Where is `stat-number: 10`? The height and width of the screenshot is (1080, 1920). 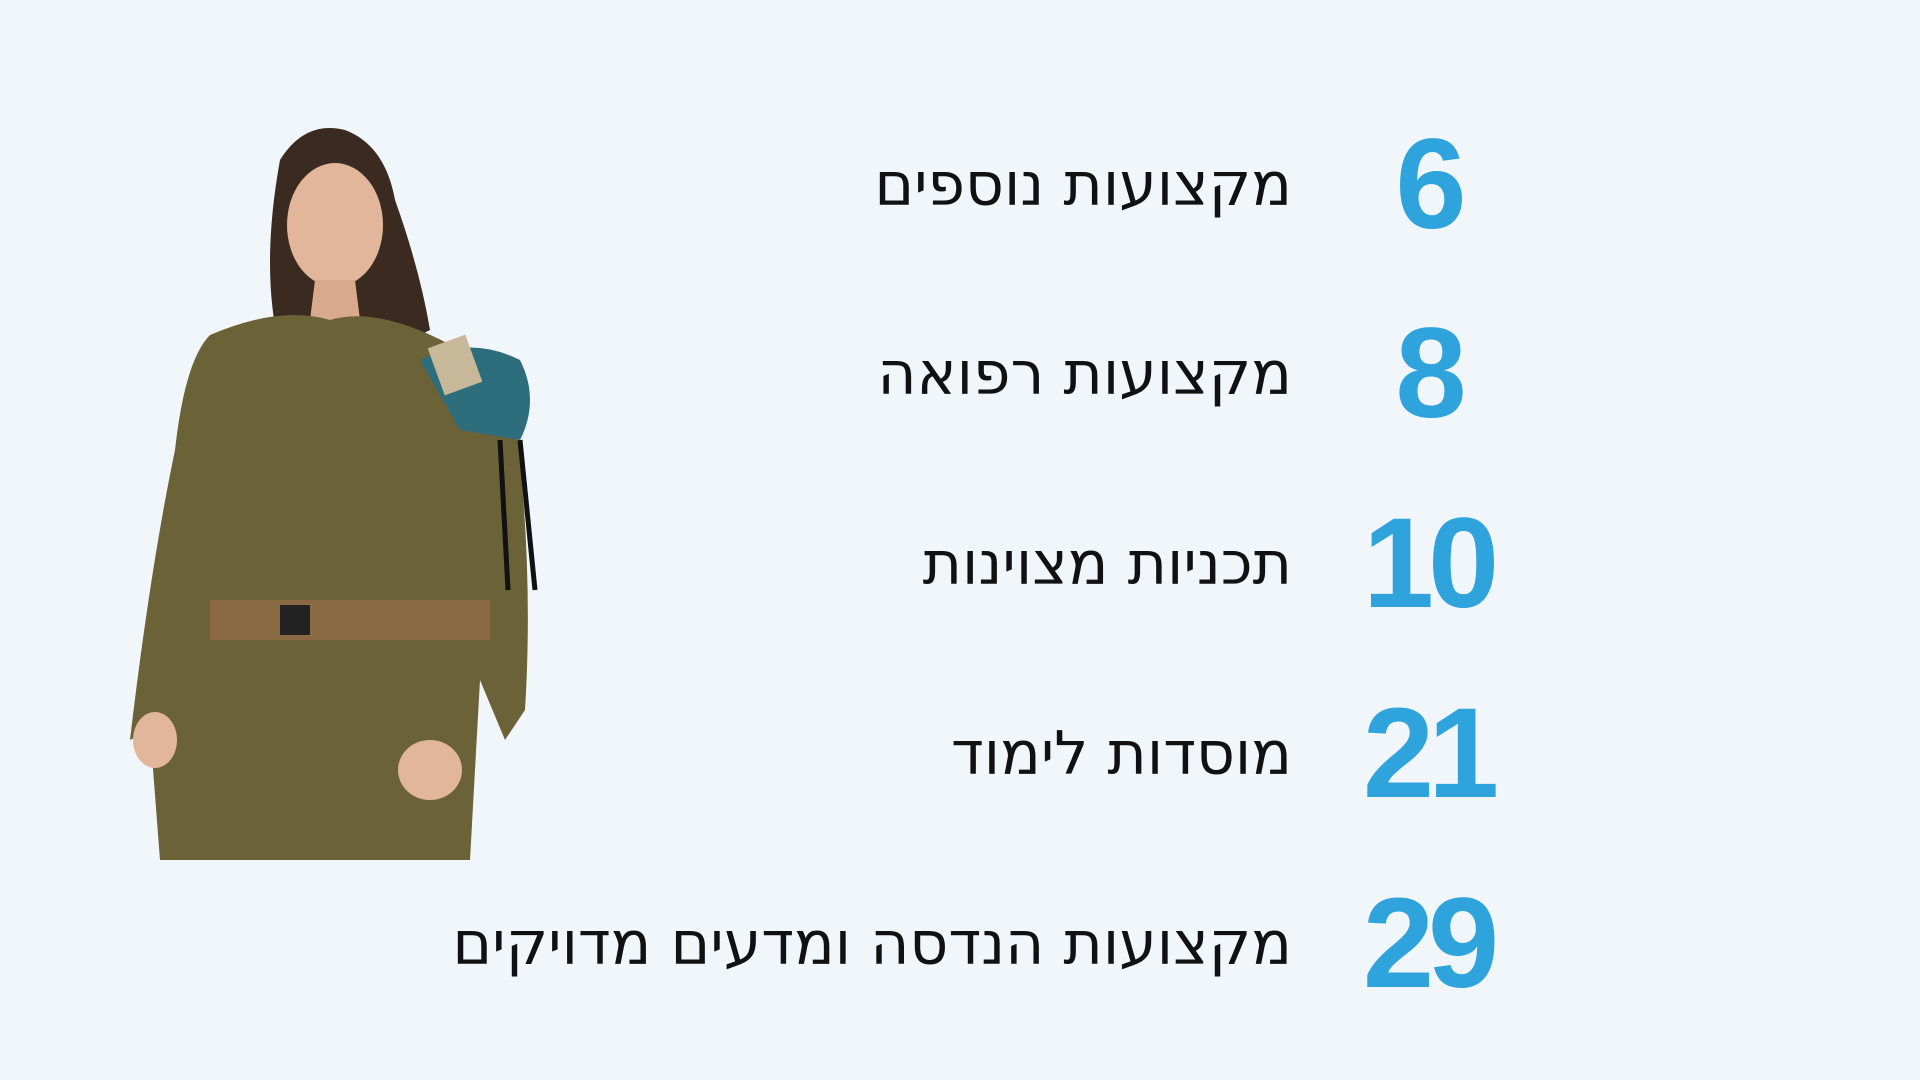 stat-number: 10 is located at coordinates (1430, 563).